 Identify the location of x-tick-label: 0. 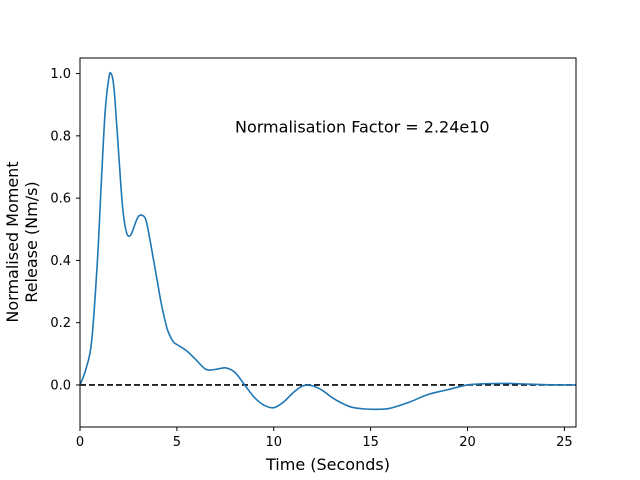
(80, 442).